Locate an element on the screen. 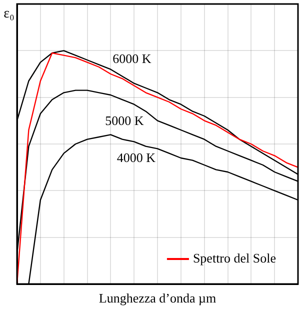  series-label: 6000 K is located at coordinates (132, 58).